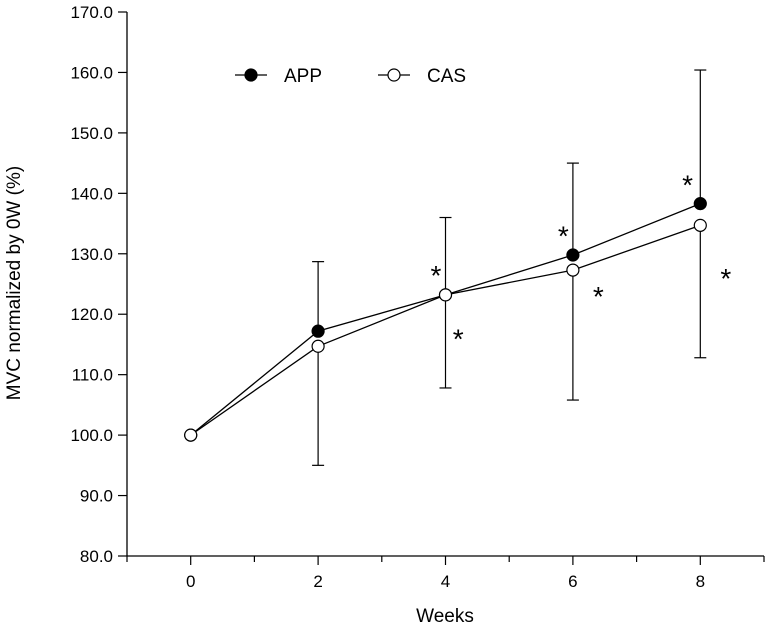 The width and height of the screenshot is (765, 629). I want to click on legend-label-app: APP, so click(303, 76).